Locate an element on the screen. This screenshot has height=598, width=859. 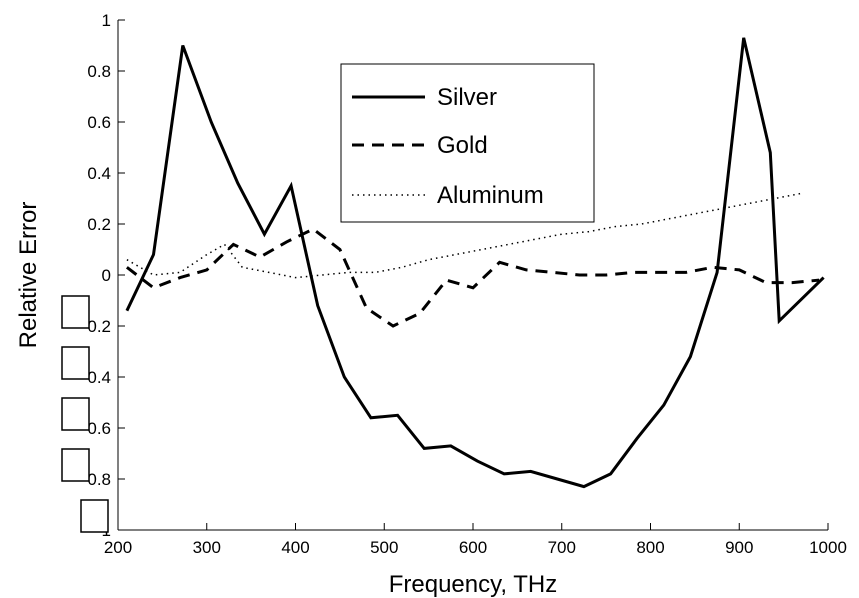
x-tick-label: 1000 is located at coordinates (828, 547).